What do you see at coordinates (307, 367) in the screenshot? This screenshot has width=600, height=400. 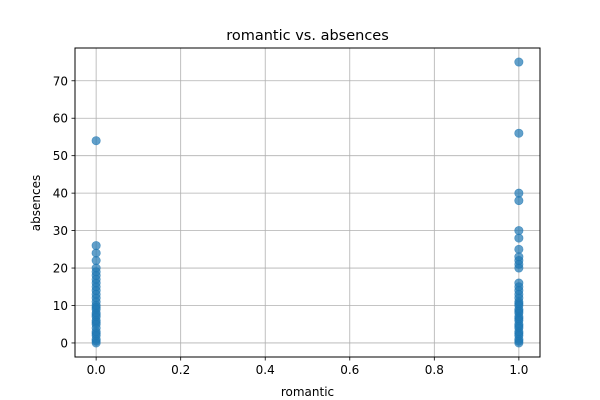 I see `x-axis-ticks: 0.0 0.2 0.4 0.6 0.8 1.0` at bounding box center [307, 367].